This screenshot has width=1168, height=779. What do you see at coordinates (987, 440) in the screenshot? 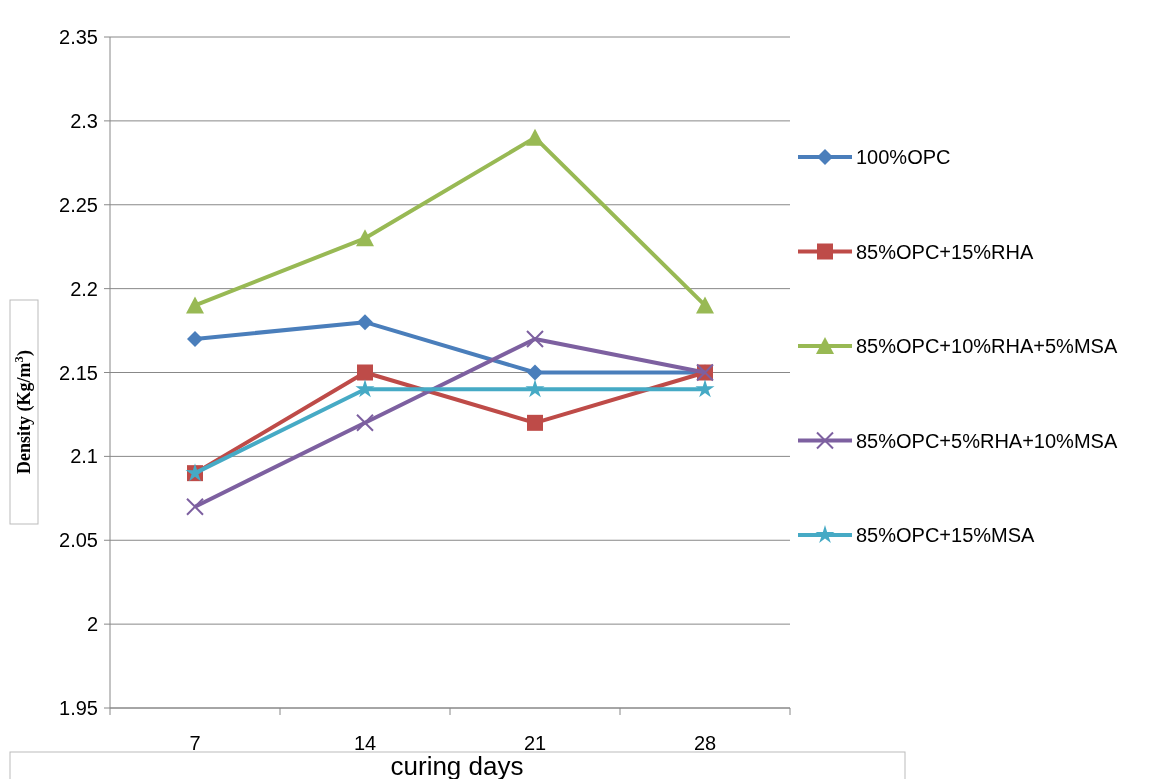
I see `legend-label: 85%OPC+5%RHA+10%MSA` at bounding box center [987, 440].